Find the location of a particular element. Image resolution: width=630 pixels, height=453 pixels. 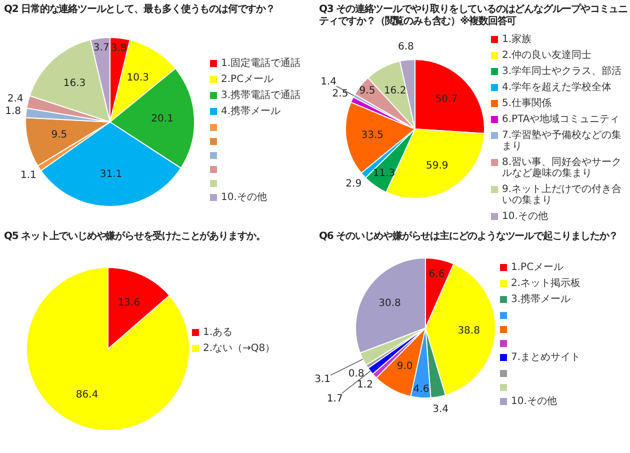

data-label: 50.7 is located at coordinates (446, 100).